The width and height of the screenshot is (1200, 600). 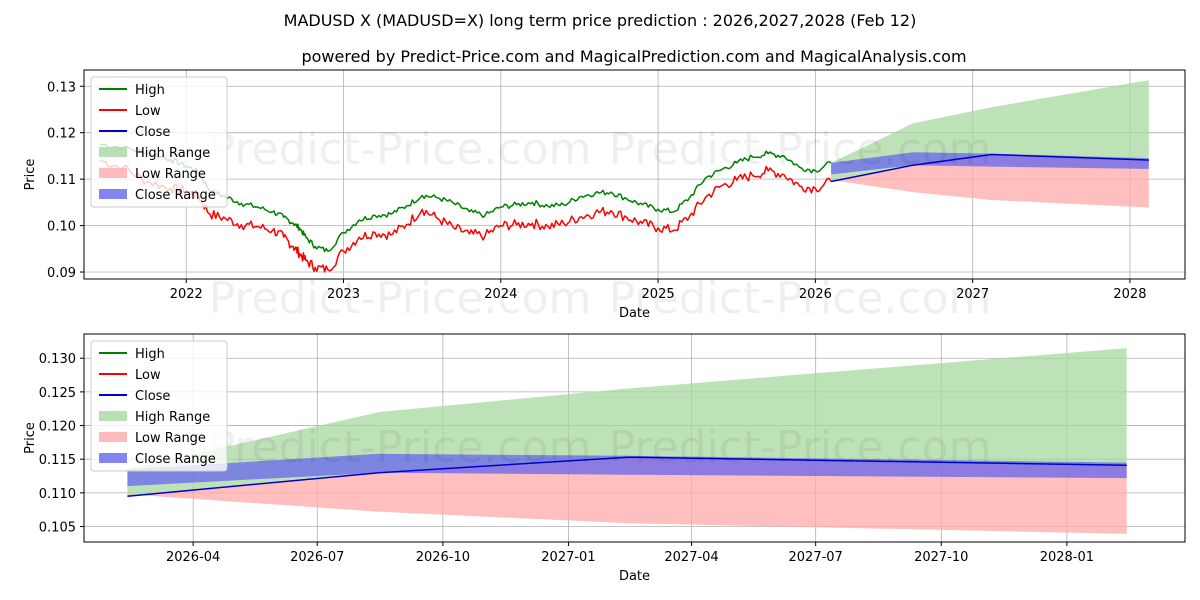 What do you see at coordinates (57, 494) in the screenshot?
I see `y-tick-label: 0.110` at bounding box center [57, 494].